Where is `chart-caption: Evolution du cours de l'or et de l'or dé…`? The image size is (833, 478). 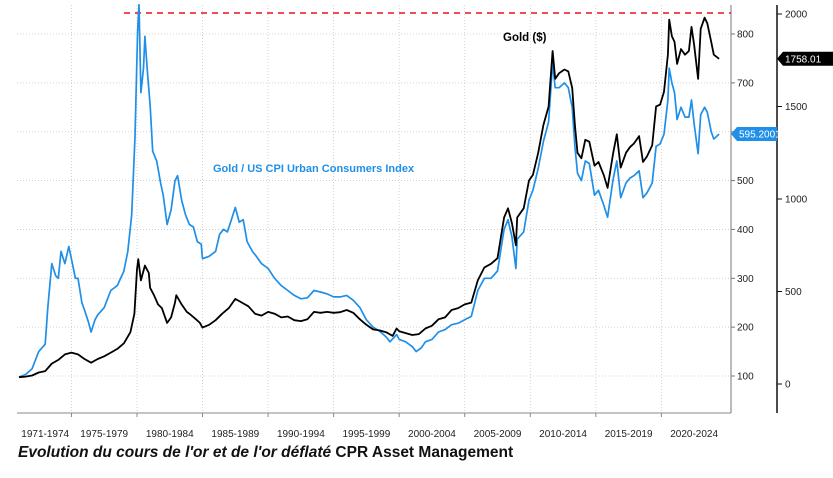 chart-caption: Evolution du cours de l'or et de l'or dé… is located at coordinates (265, 453).